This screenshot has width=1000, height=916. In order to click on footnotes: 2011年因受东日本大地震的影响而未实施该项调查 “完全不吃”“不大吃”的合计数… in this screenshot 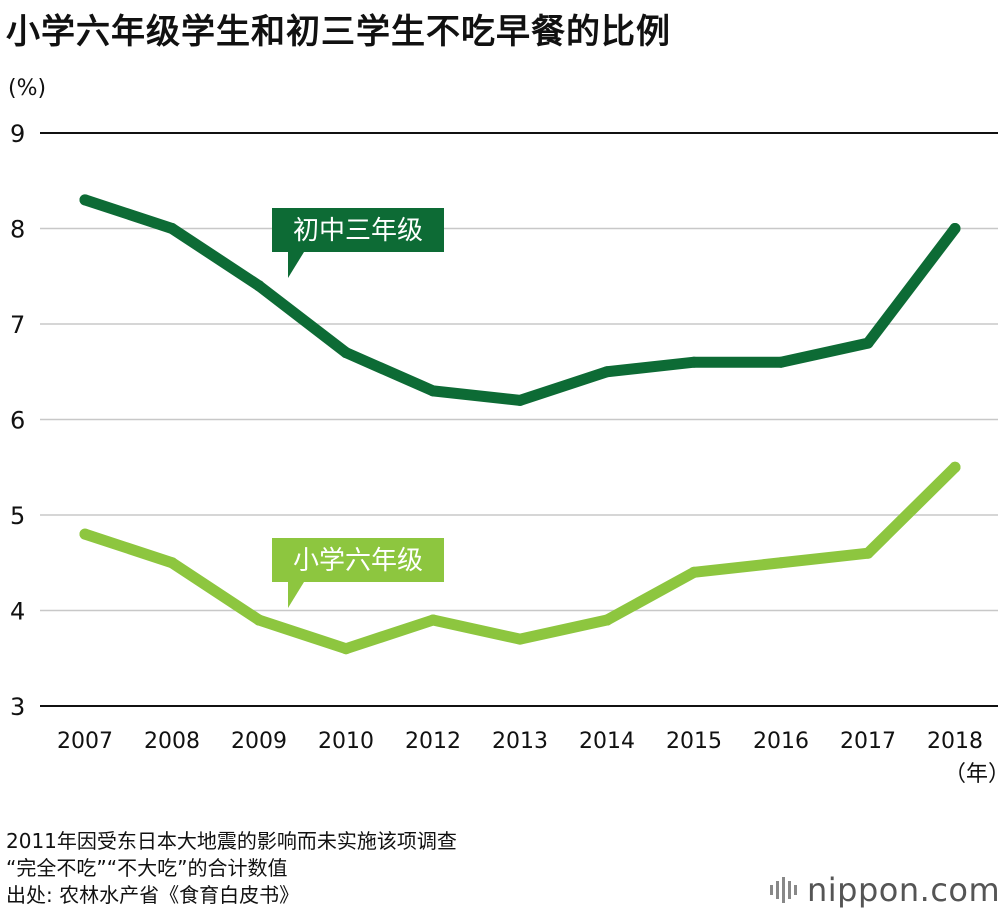, I will do `click(231, 868)`.